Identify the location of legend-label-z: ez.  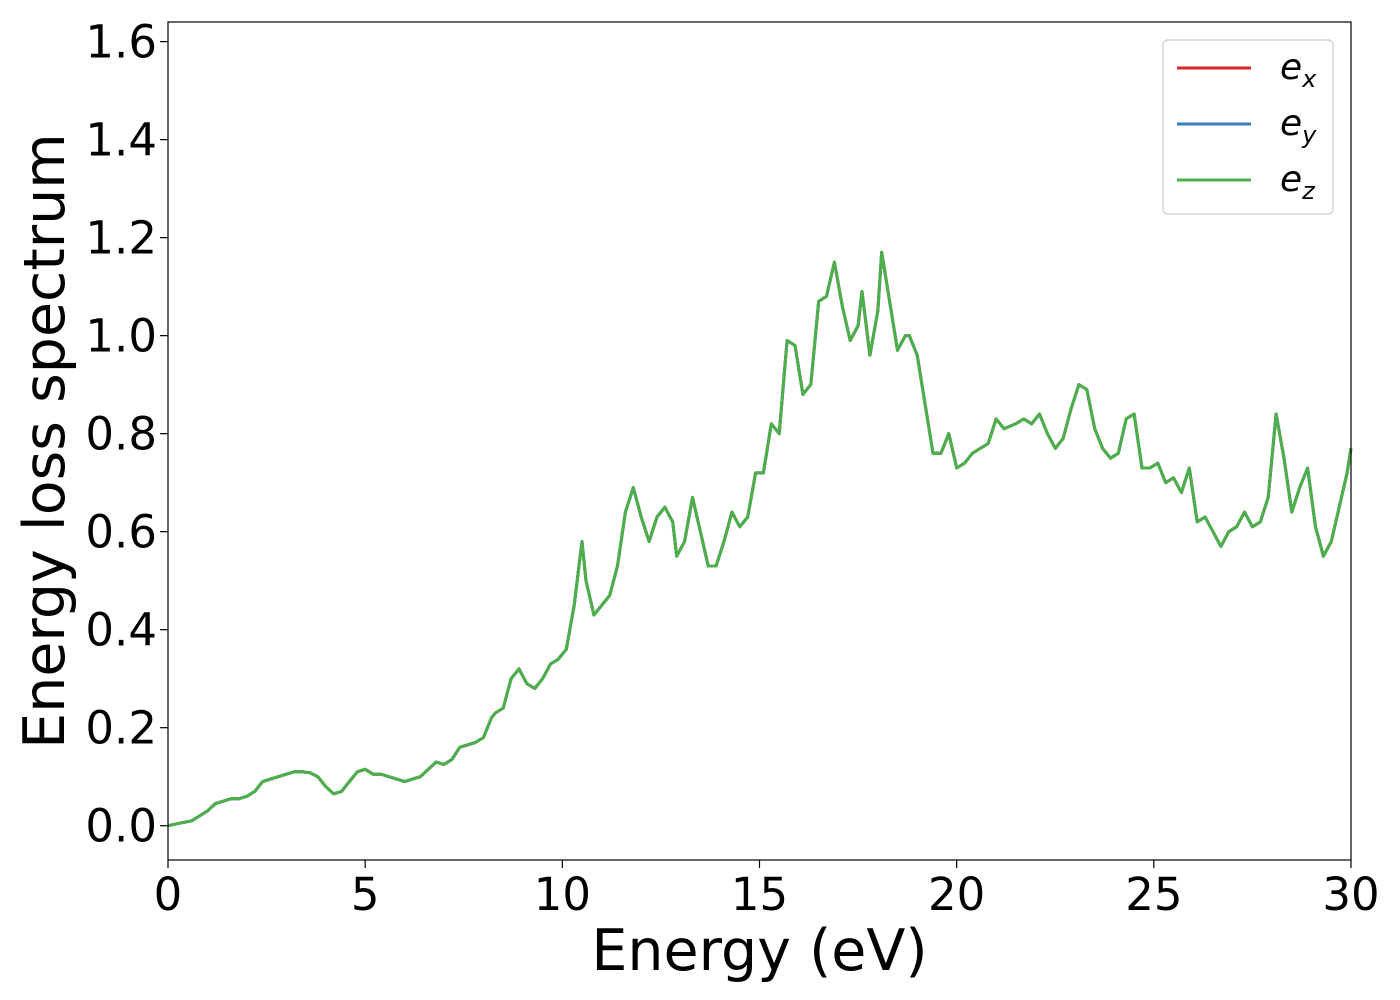
(1298, 182).